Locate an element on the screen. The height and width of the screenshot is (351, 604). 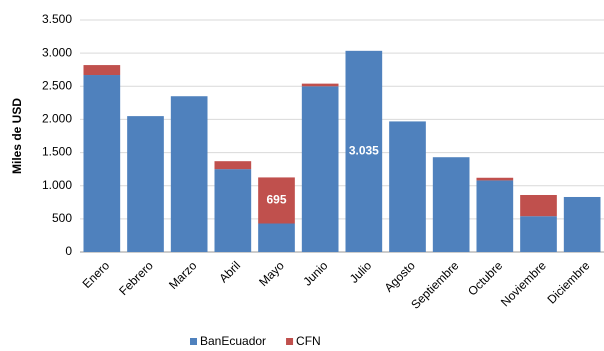
x-tick-label: Diciembre is located at coordinates (568, 282).